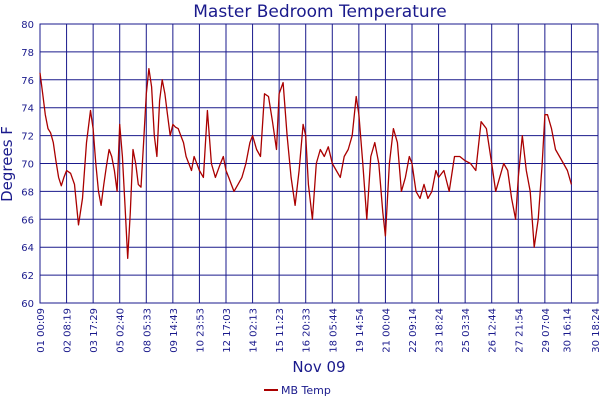 The image size is (600, 400). What do you see at coordinates (333, 330) in the screenshot?
I see `x-tick-label: 18 05:44` at bounding box center [333, 330].